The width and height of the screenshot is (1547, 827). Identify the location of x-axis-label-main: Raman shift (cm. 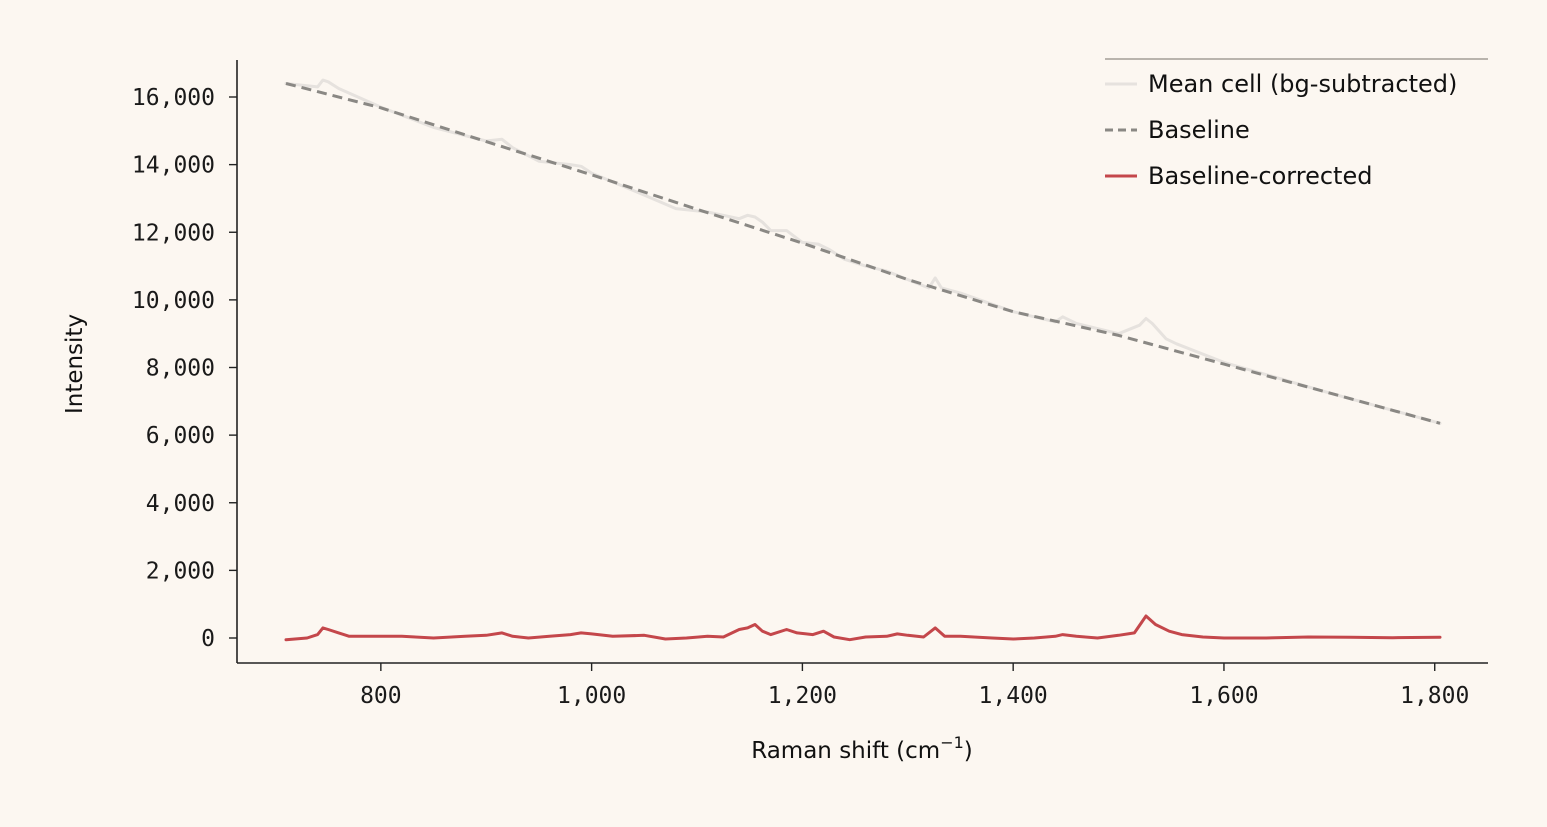
(845, 751).